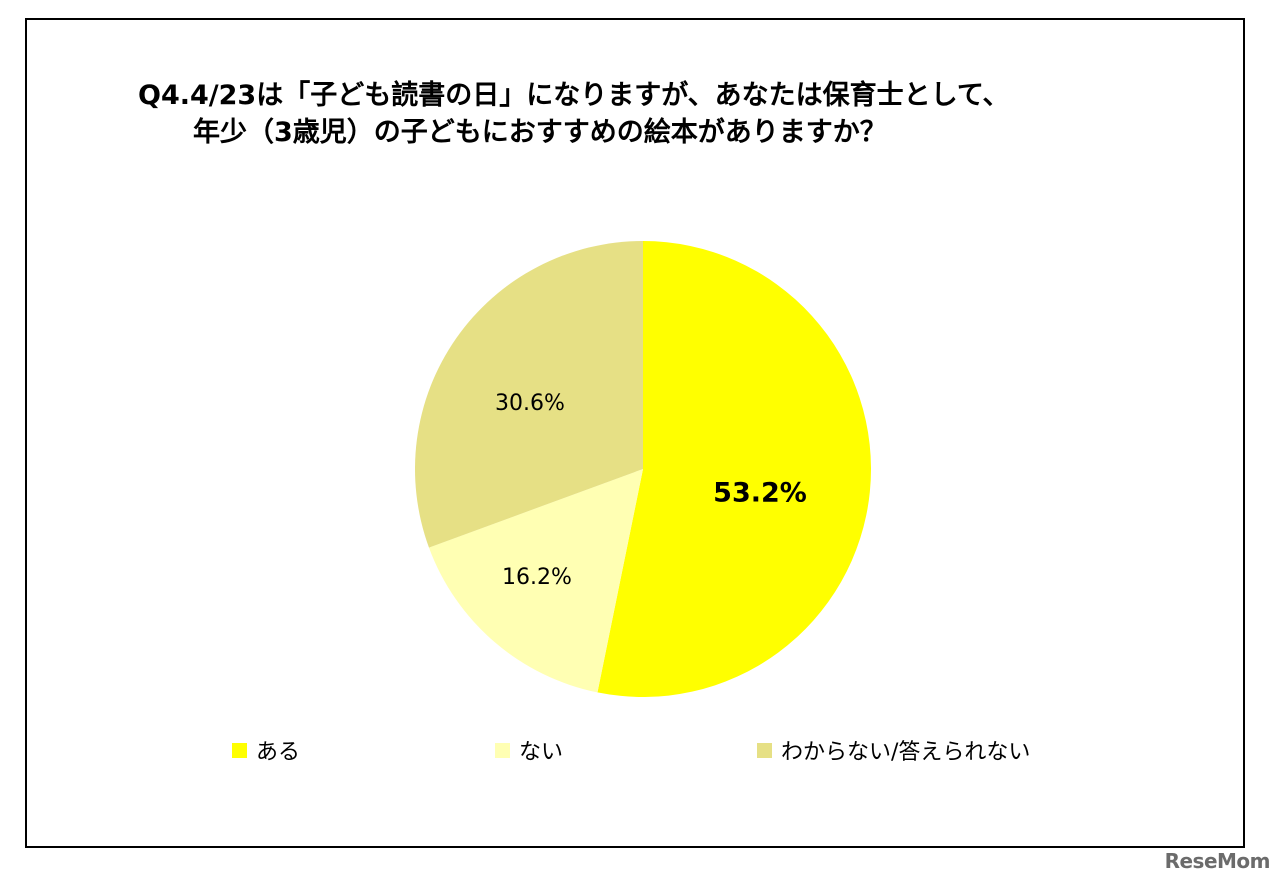 This screenshot has width=1280, height=879. Describe the element at coordinates (530, 403) in the screenshot. I see `pie-label-wakaranai: 30.6%` at that location.